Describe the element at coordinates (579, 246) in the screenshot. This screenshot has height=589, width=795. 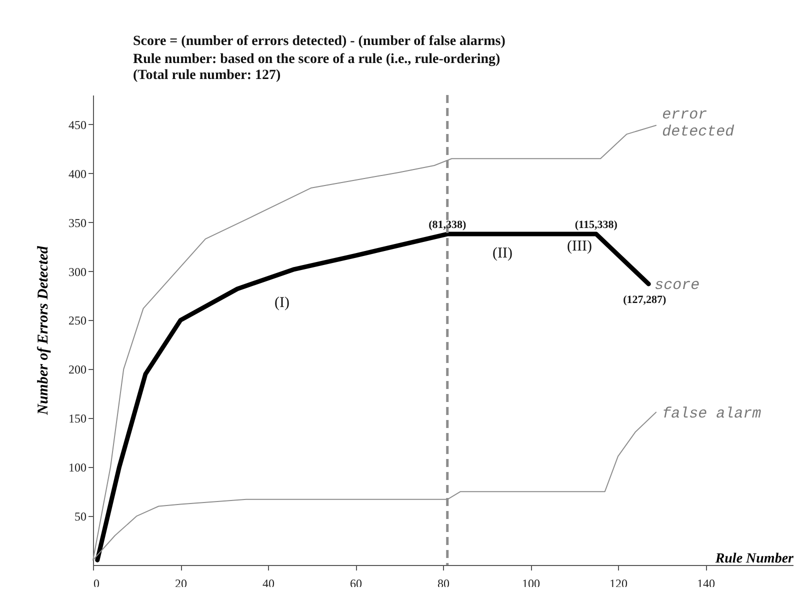
I see `annotation: (III)` at that location.